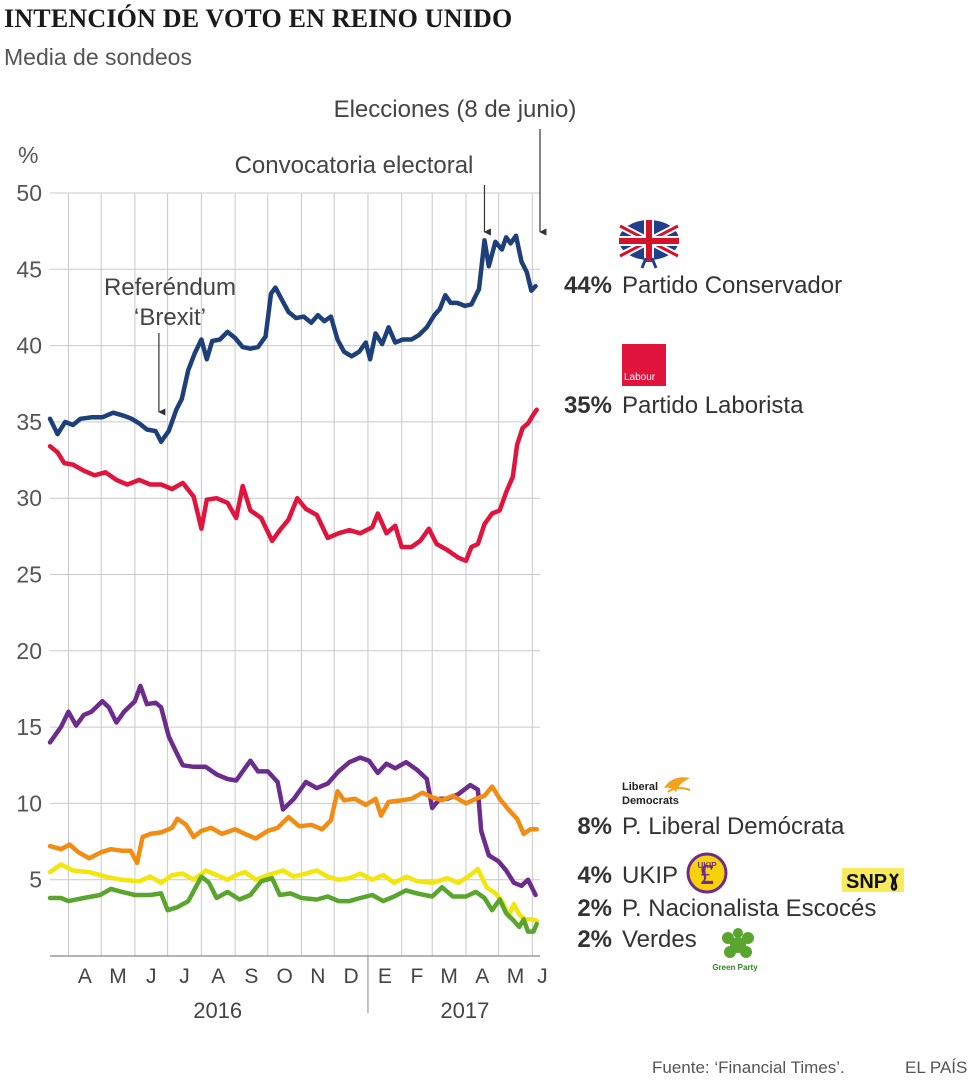 The width and height of the screenshot is (980, 1085). I want to click on brand-name: EL PAÍS, so click(936, 1067).